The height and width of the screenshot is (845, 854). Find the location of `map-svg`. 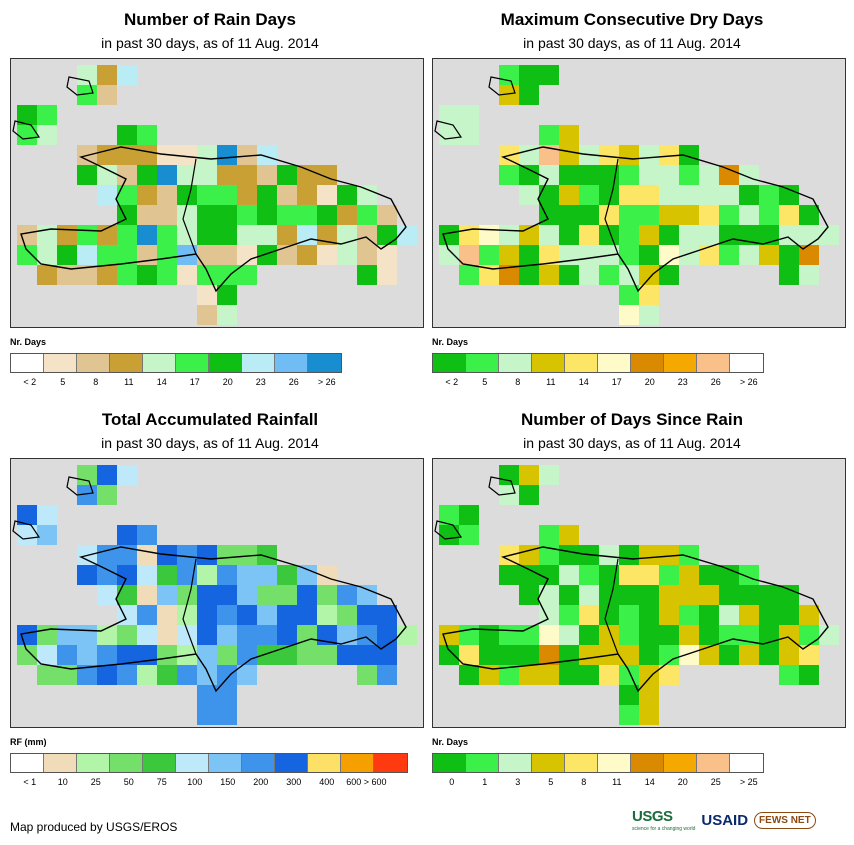

map-svg is located at coordinates (214, 195).